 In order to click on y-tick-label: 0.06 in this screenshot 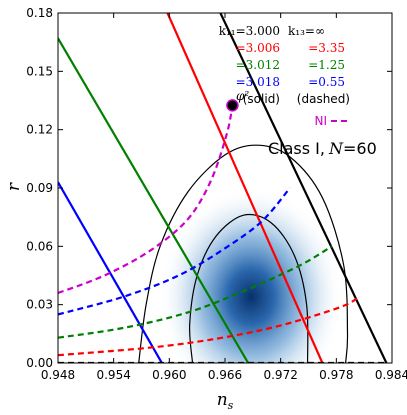, I will do `click(39, 246)`.